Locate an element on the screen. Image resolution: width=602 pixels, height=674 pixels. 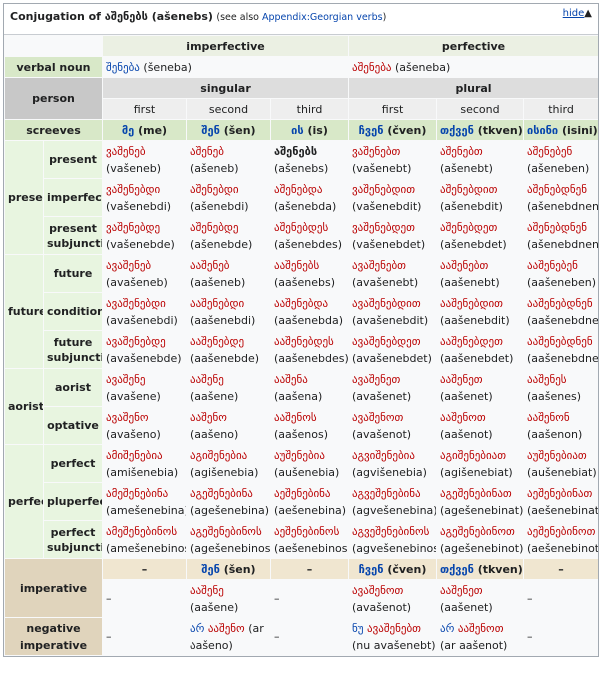
form-lat: (aašenes) is located at coordinates (554, 396).